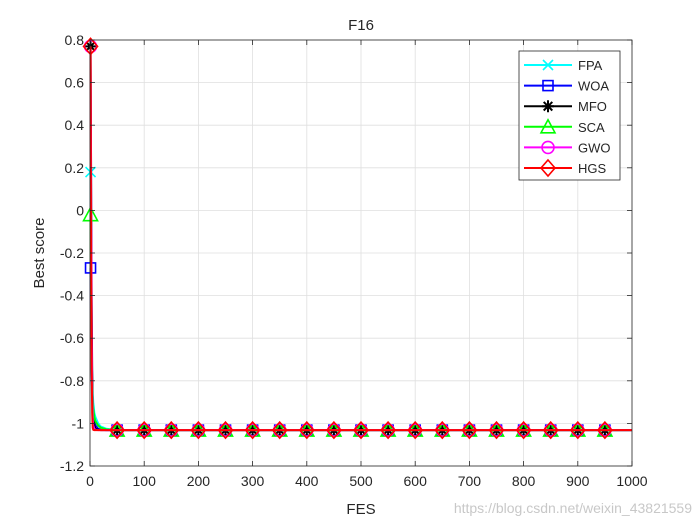  I want to click on legend-fpa-marker, so click(548, 65).